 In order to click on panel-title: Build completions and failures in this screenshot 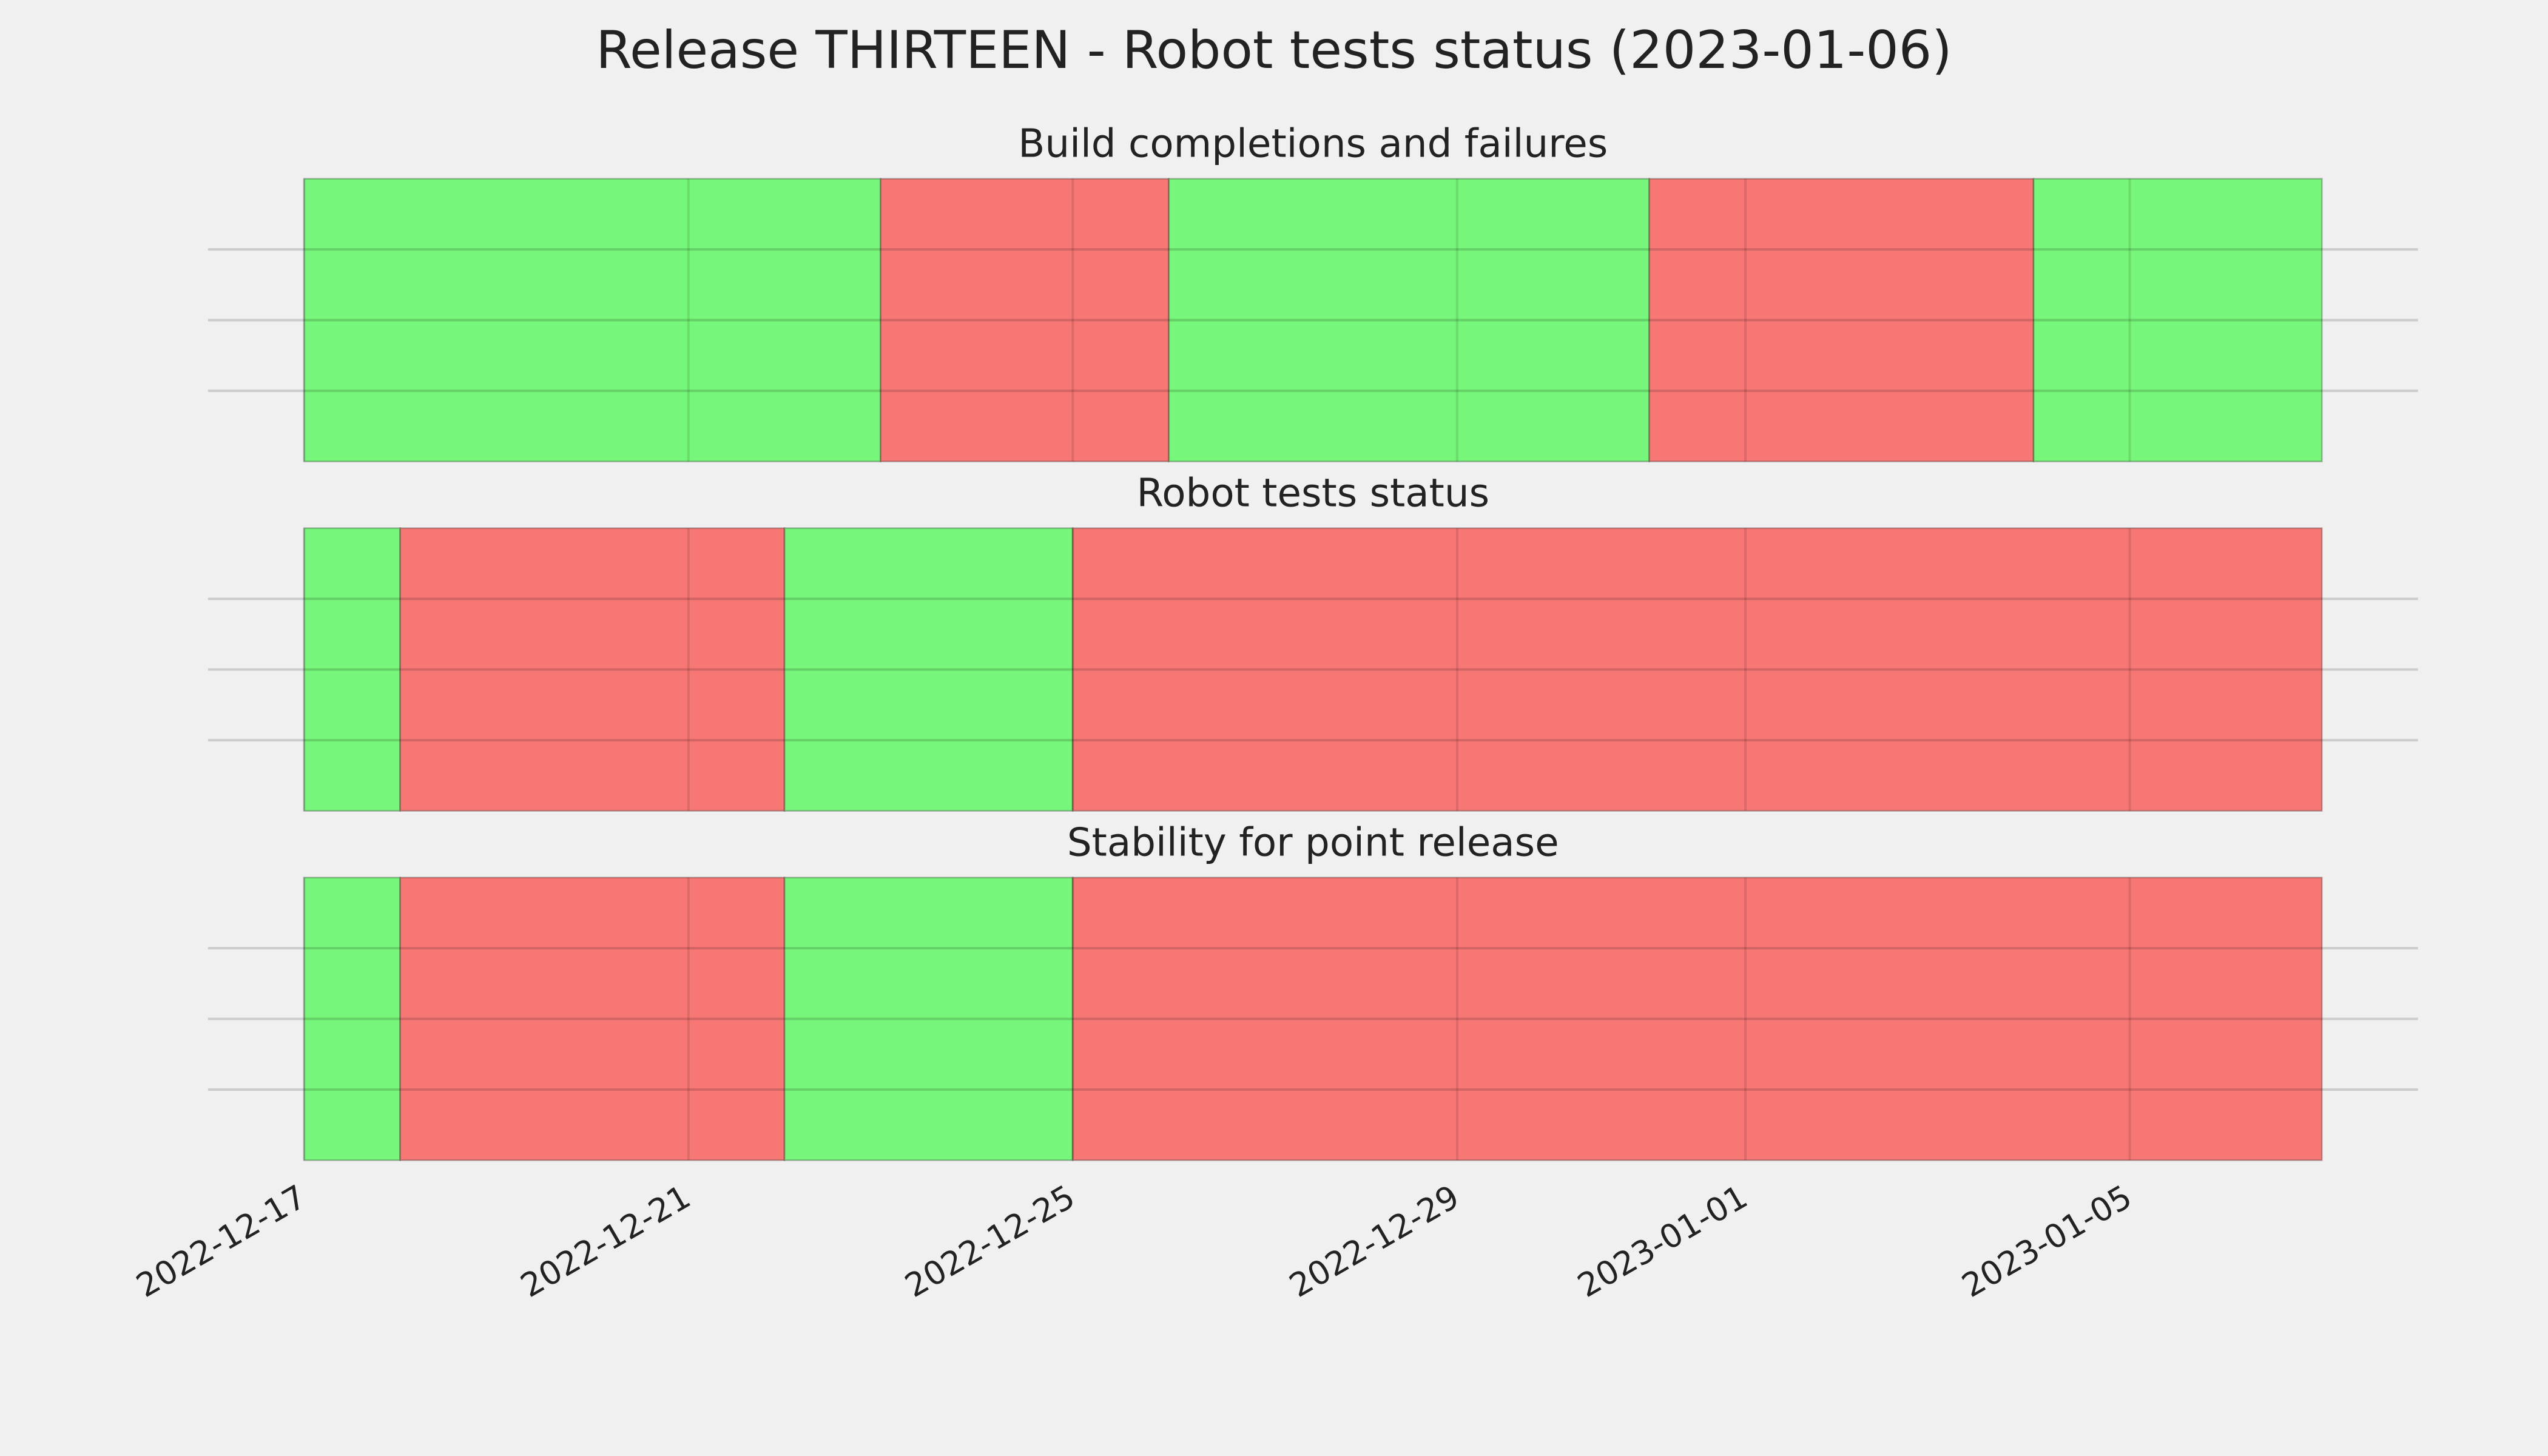, I will do `click(1313, 144)`.